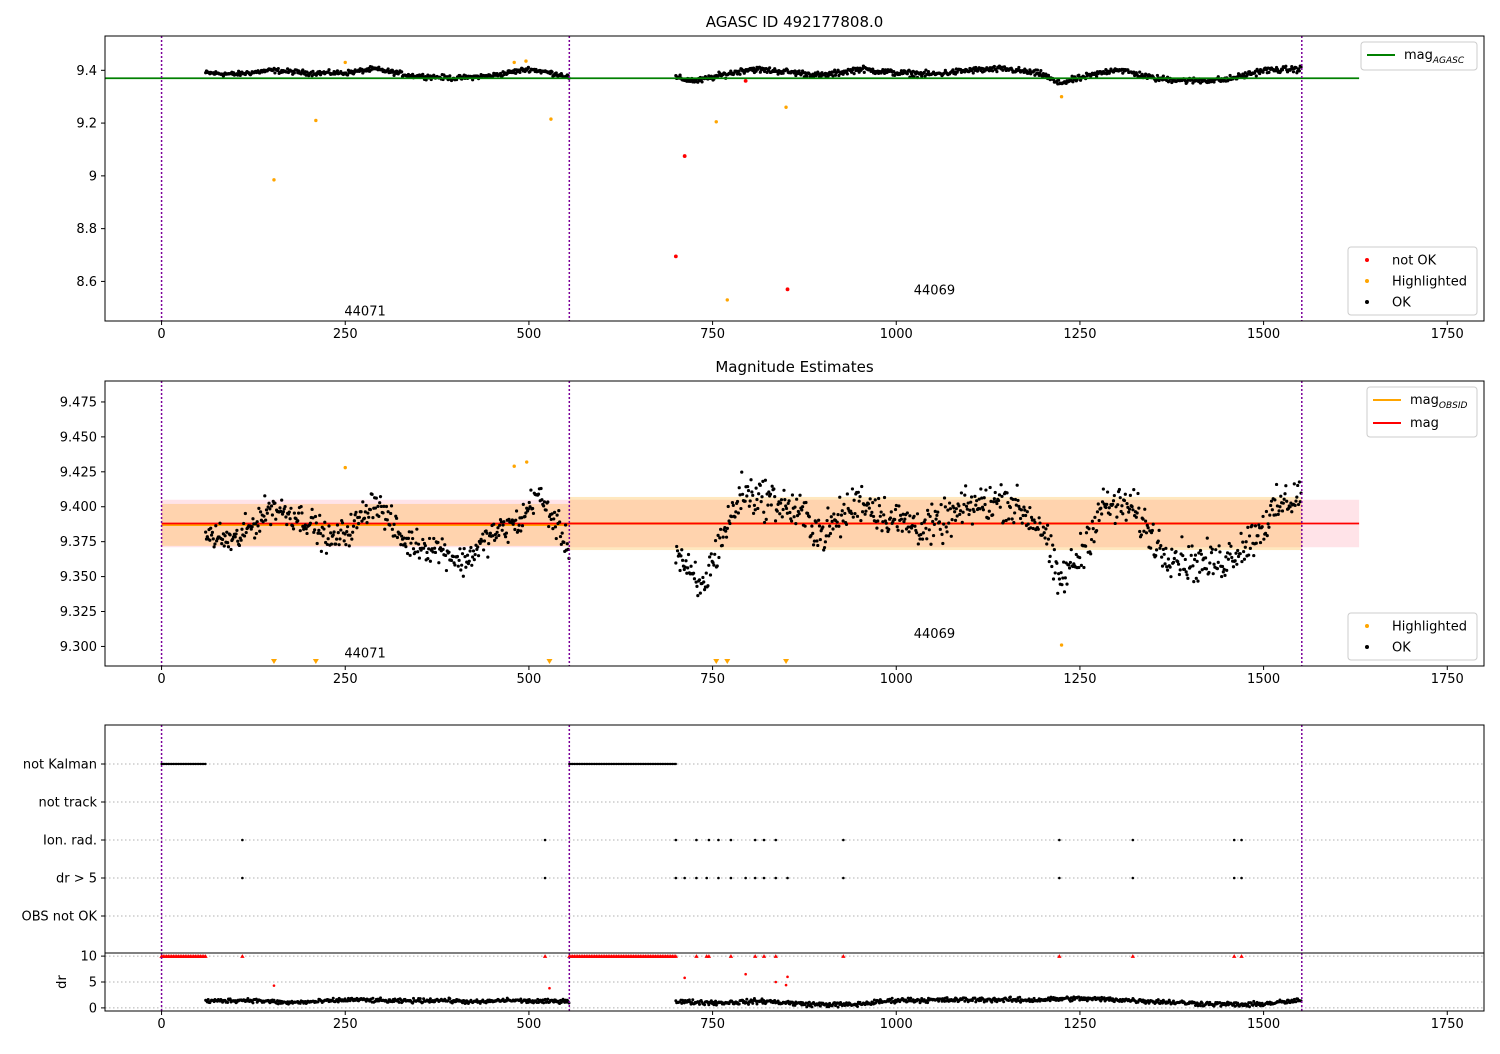 The image size is (1500, 1054). What do you see at coordinates (731, 981) in the screenshot?
I see `panel-4-points` at bounding box center [731, 981].